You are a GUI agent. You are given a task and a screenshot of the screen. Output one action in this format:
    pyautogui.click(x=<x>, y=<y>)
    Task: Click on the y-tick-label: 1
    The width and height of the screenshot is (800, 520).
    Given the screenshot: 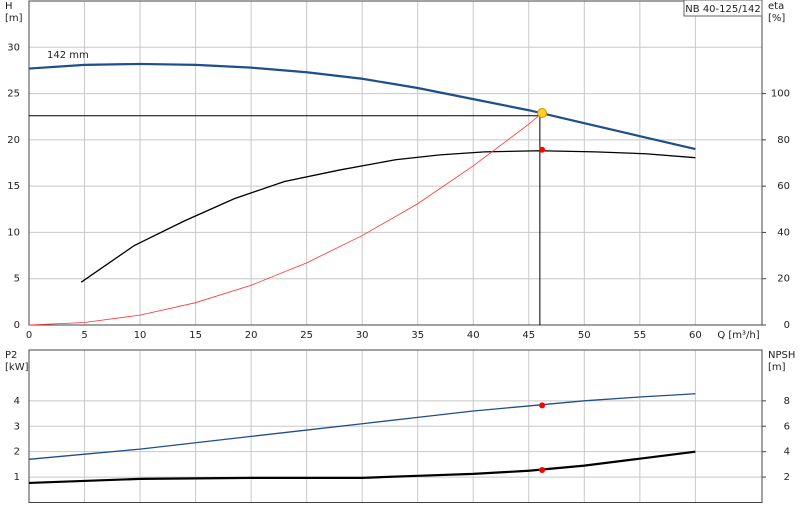 What is the action you would take?
    pyautogui.click(x=17, y=477)
    